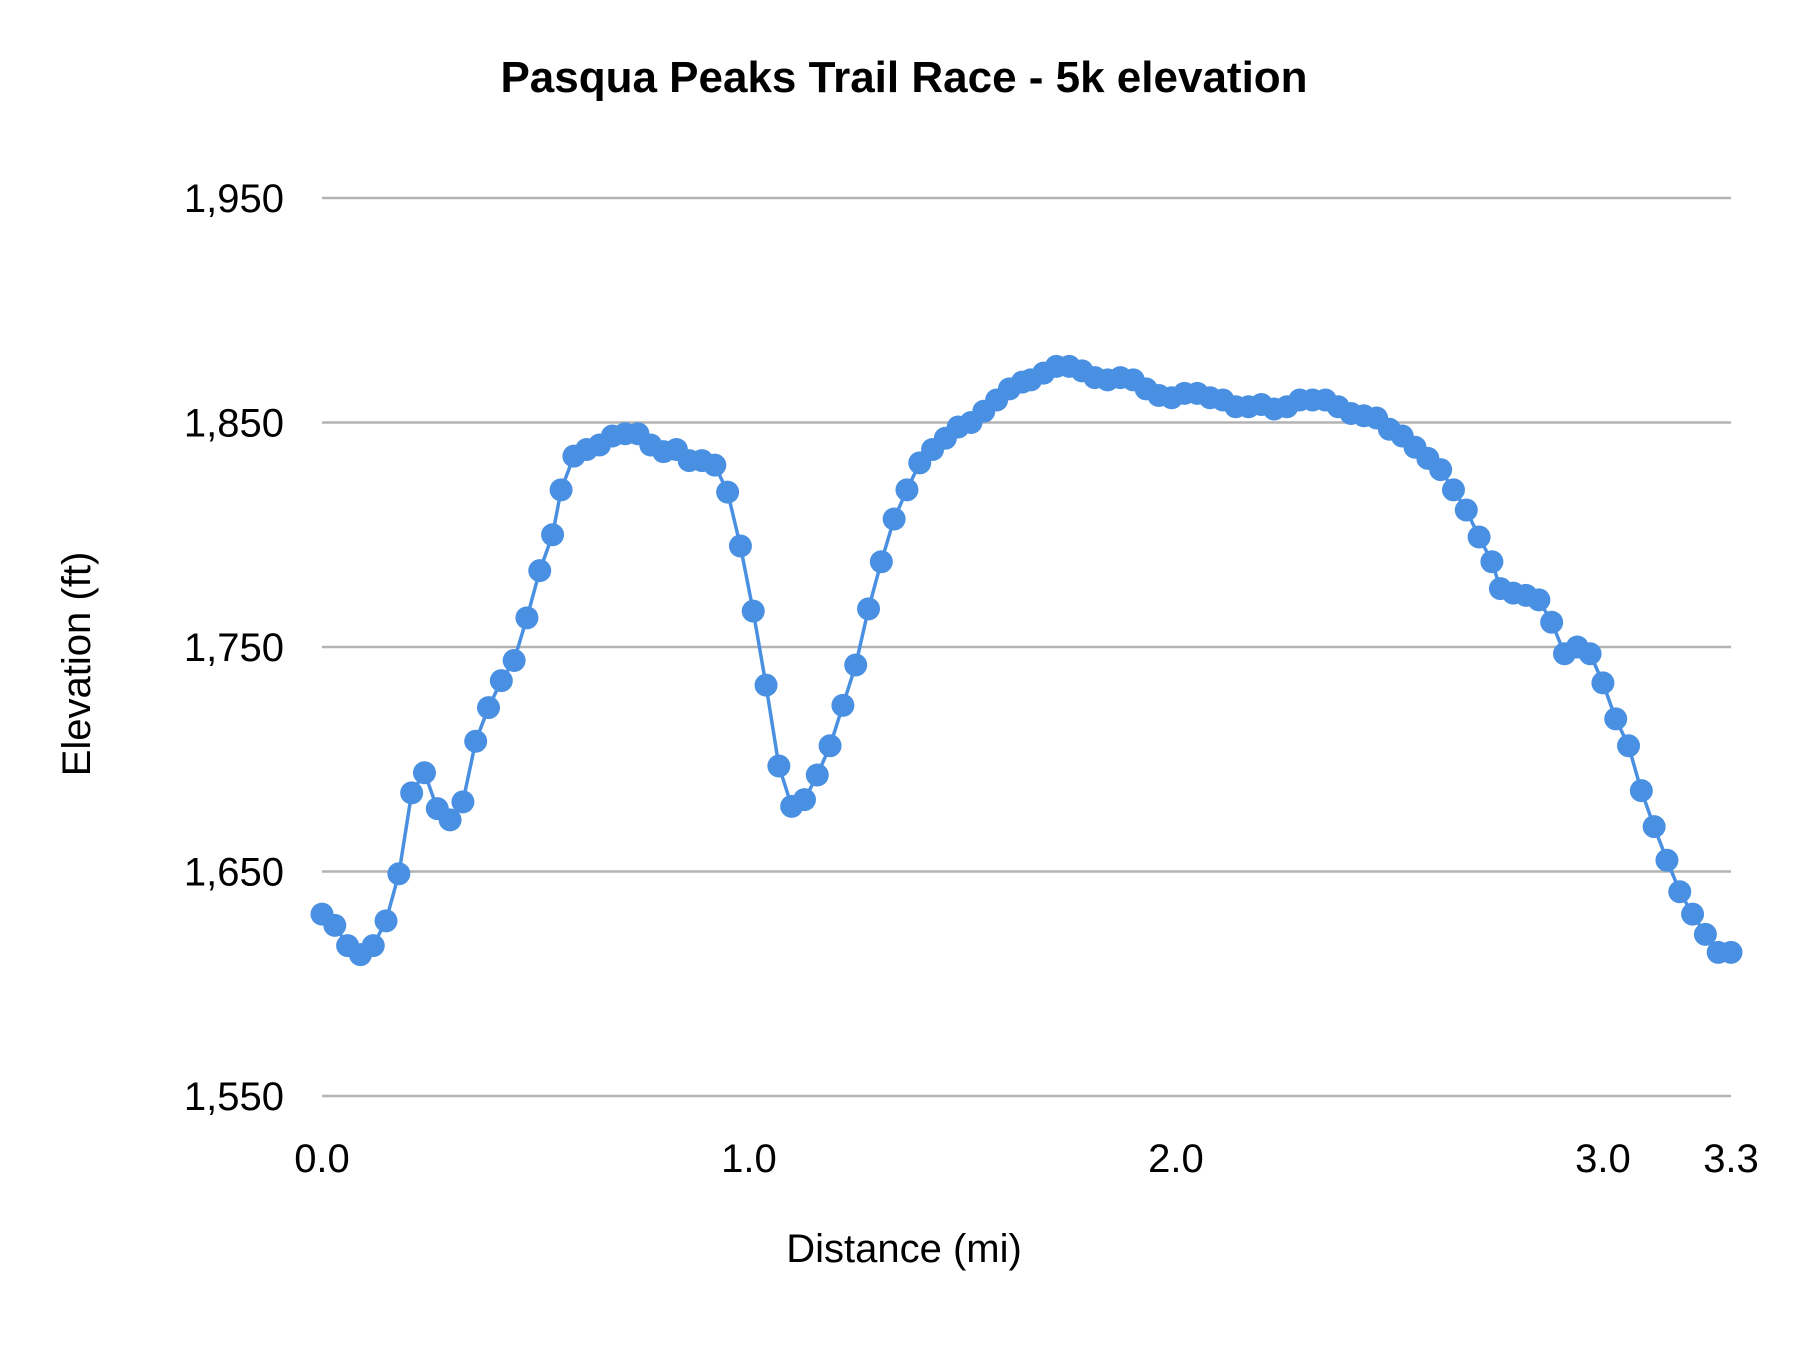  Describe the element at coordinates (749, 1159) in the screenshot. I see `x-tick-label: 1.0` at that location.